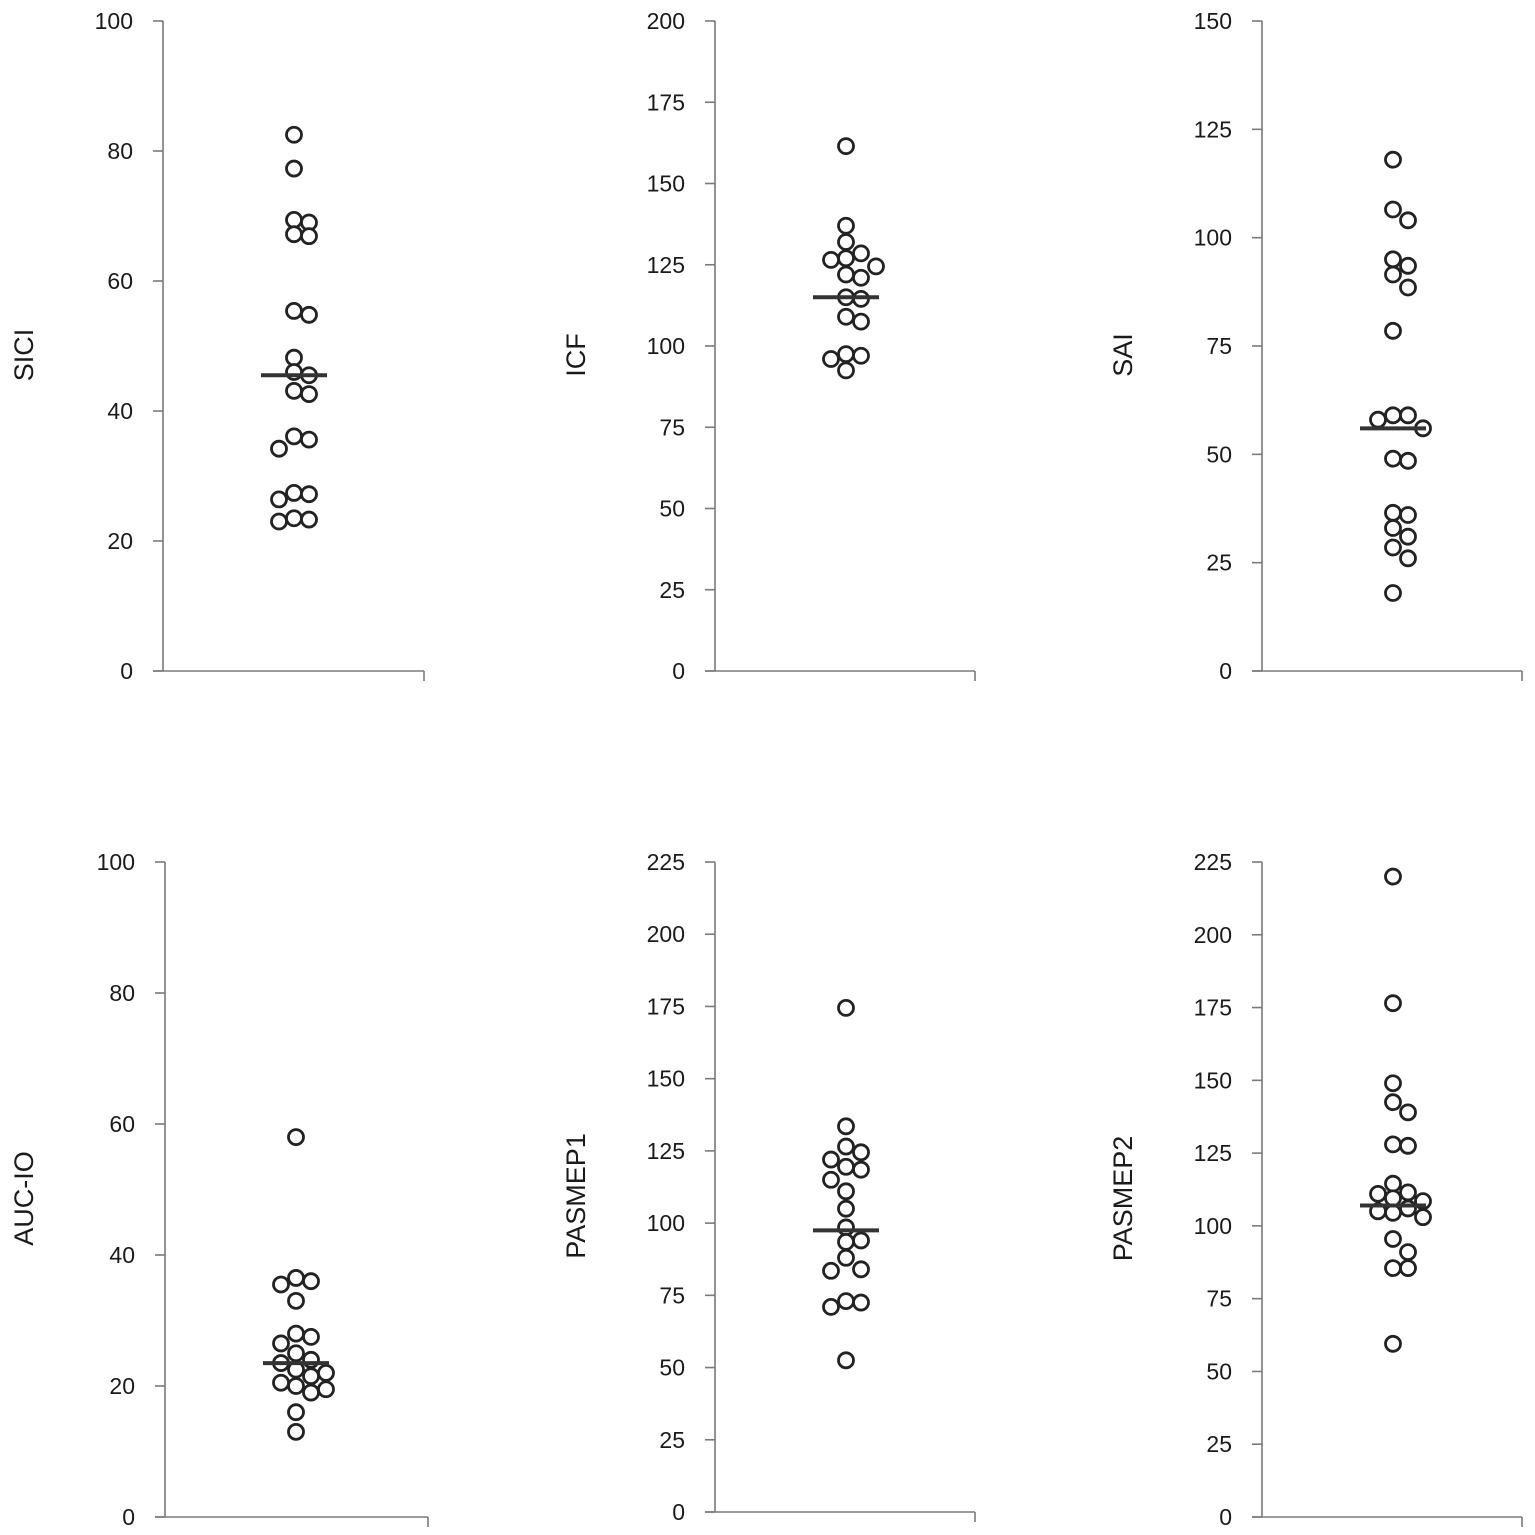 Image resolution: width=1535 pixels, height=1535 pixels. What do you see at coordinates (1213, 862) in the screenshot?
I see `pasmep2-y-tick-label: 225` at bounding box center [1213, 862].